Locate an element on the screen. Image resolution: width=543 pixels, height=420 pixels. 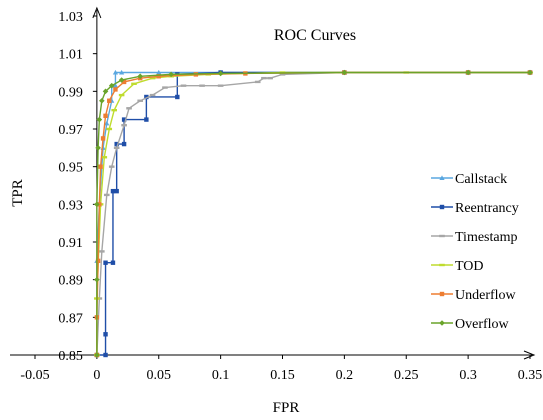
legend-item-reentrancy: Reentrancy is located at coordinates (475, 208).